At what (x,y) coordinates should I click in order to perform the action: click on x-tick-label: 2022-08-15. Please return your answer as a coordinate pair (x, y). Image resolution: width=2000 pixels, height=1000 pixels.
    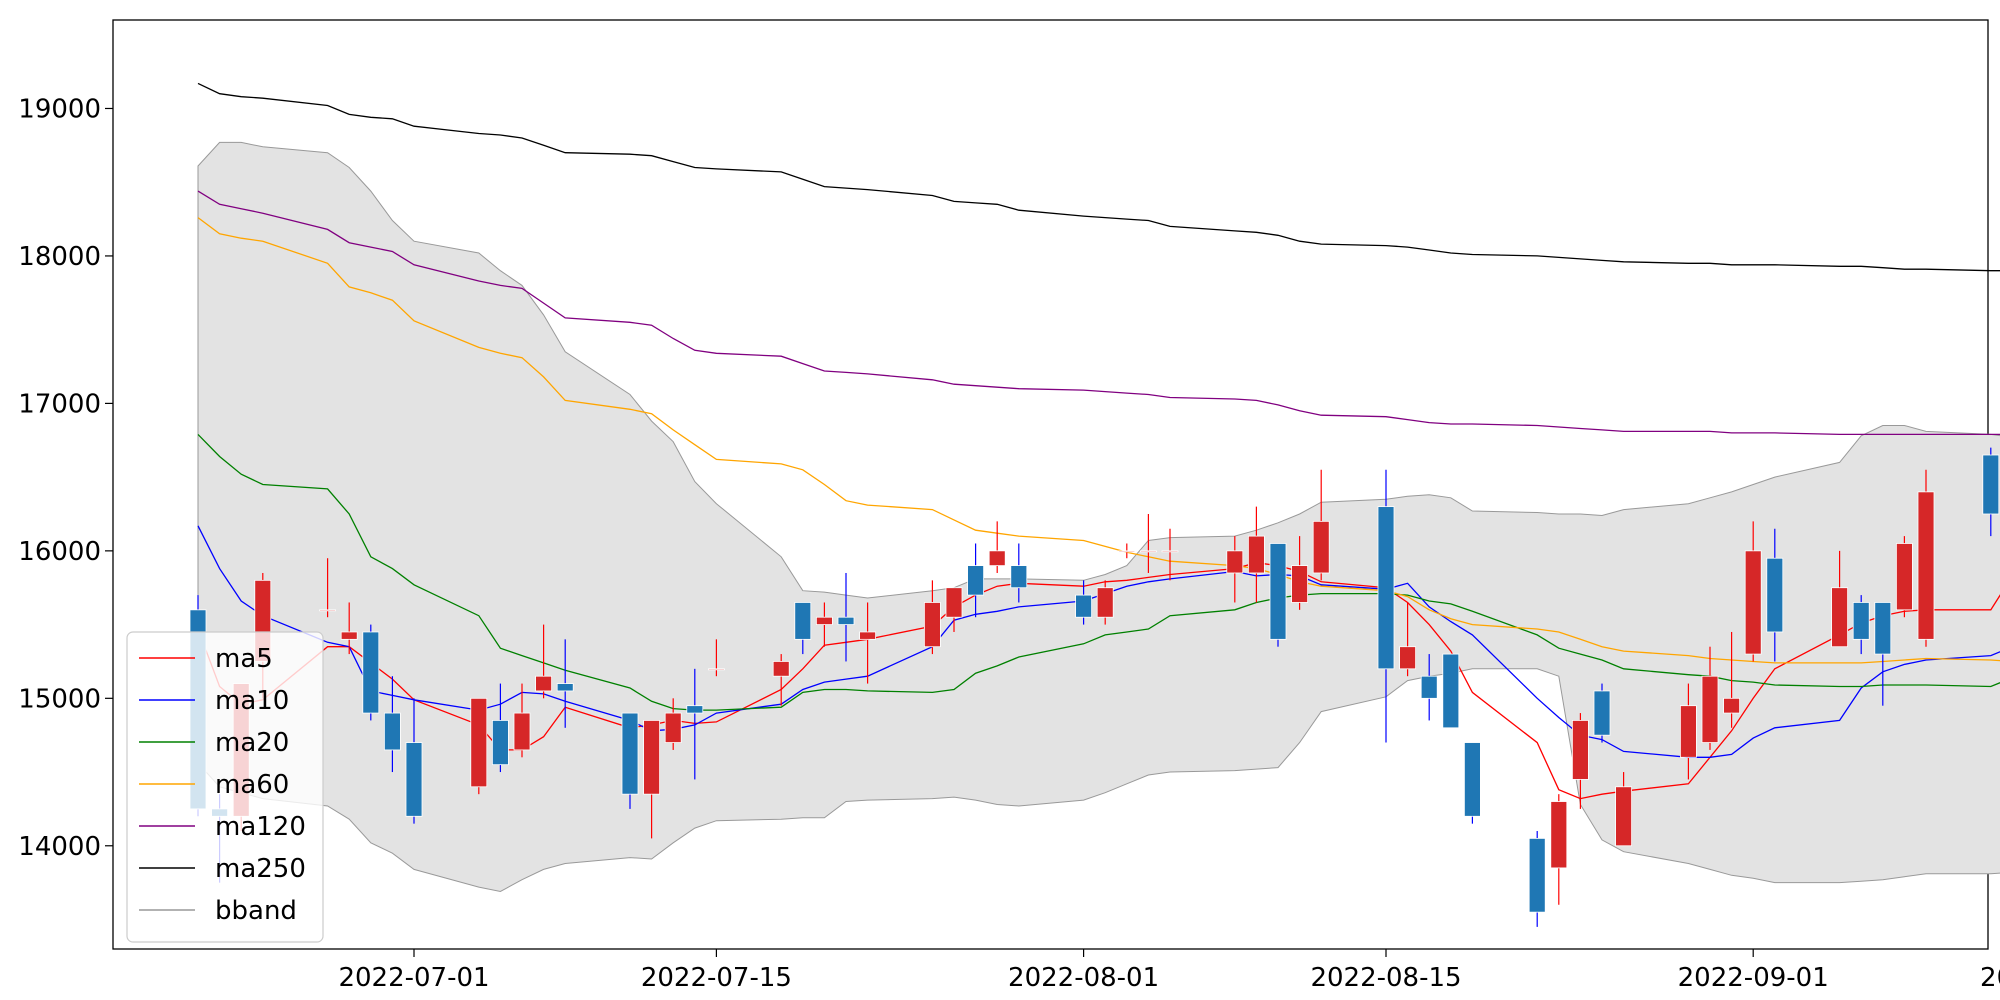
    Looking at the image, I should click on (1385, 978).